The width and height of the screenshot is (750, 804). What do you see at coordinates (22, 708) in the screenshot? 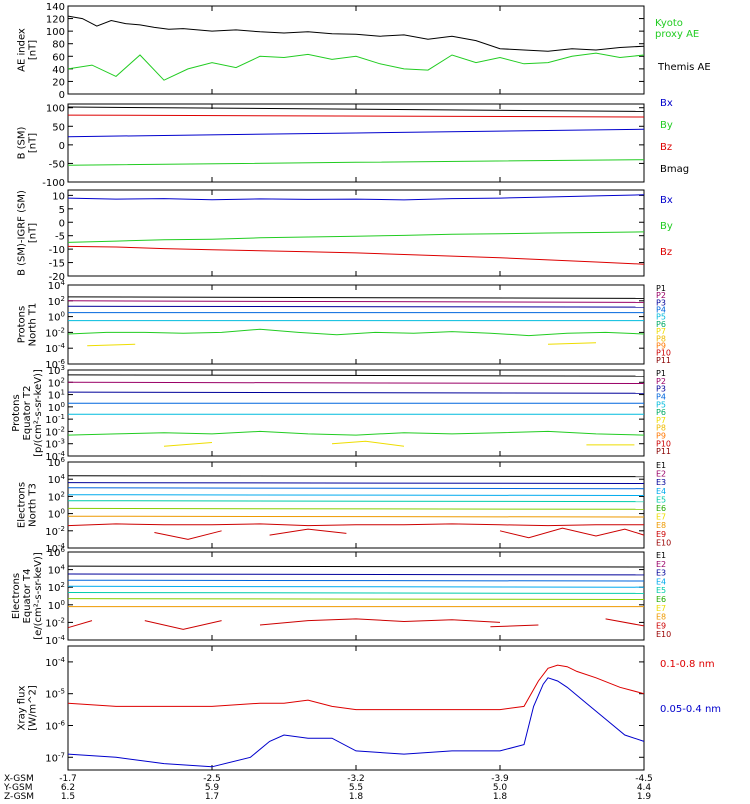
I see `y-axis-label: Xray flux` at bounding box center [22, 708].